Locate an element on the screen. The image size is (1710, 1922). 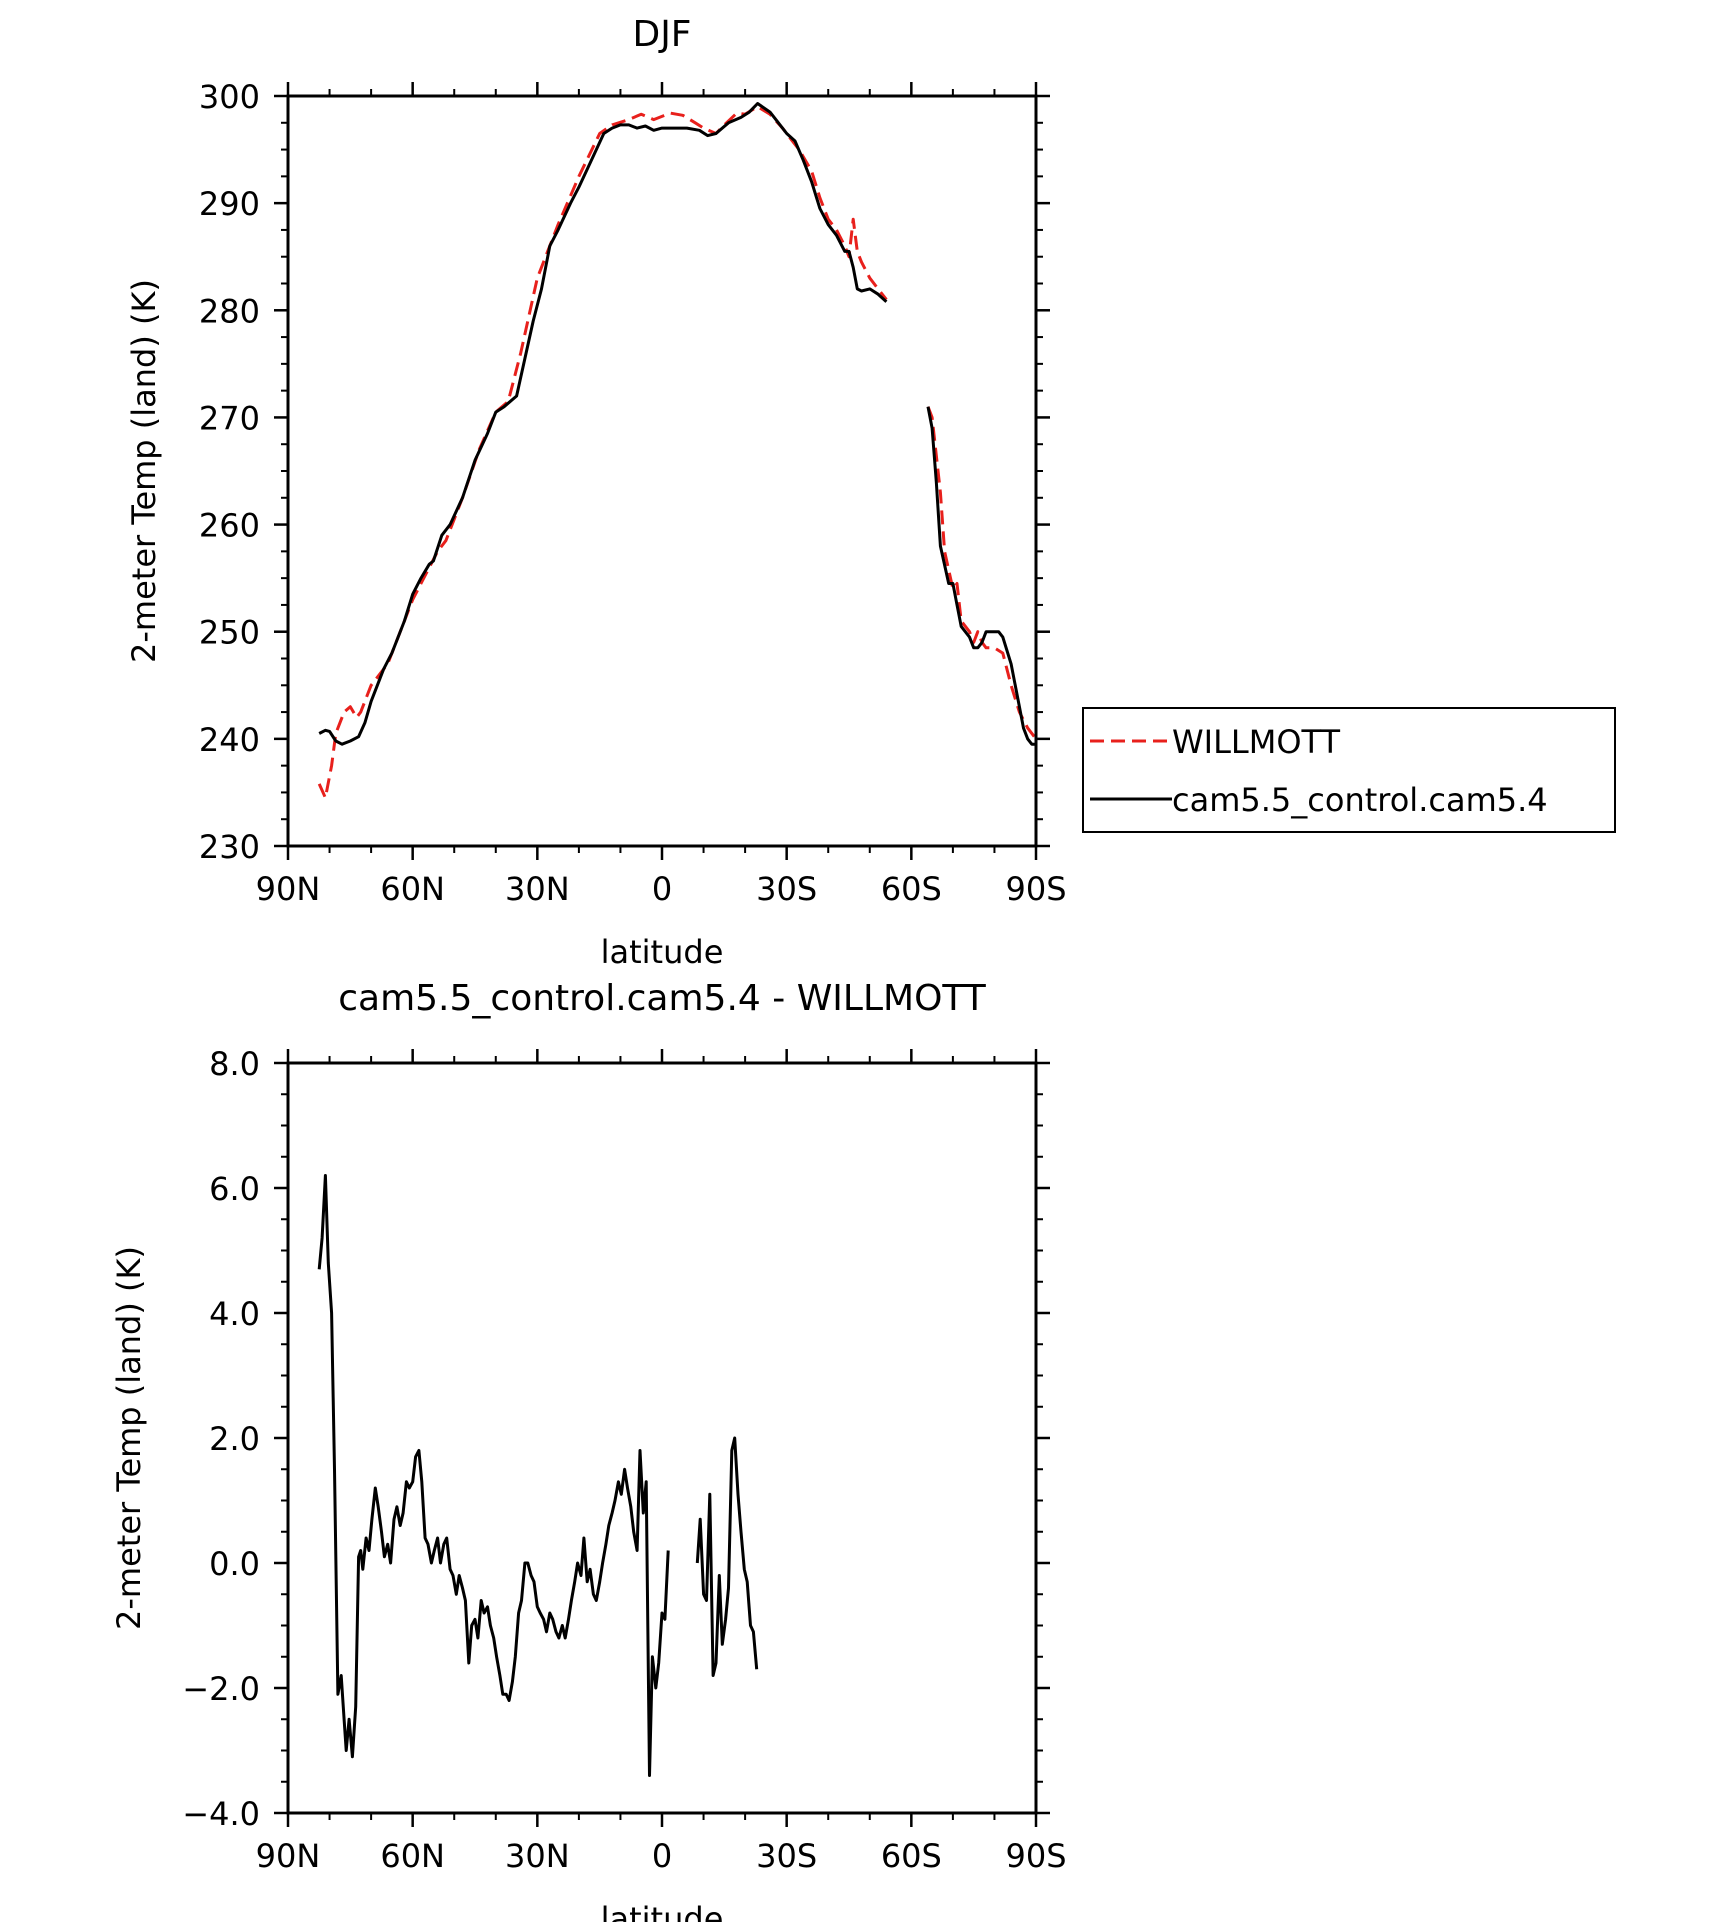
legend-box is located at coordinates (1349, 770).